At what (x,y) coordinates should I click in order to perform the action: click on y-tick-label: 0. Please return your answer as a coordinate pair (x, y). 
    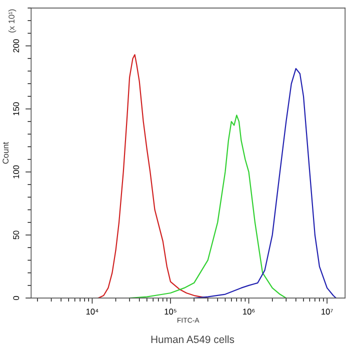
    Looking at the image, I should click on (16, 298).